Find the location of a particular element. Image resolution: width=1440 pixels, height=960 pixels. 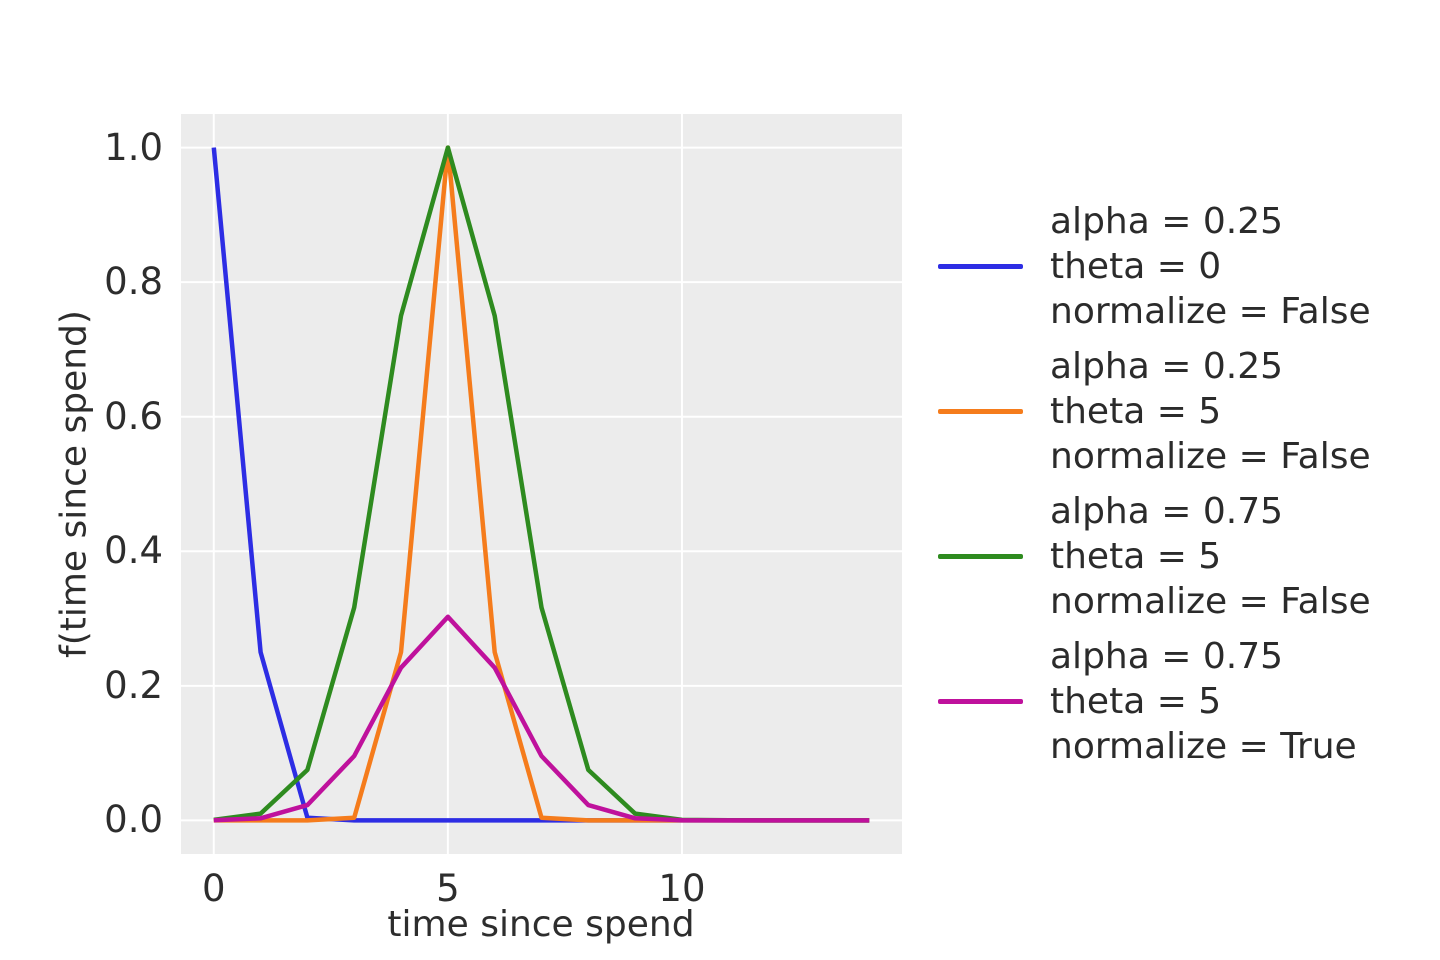

y-tick-label: 0.8 is located at coordinates (133, 282).